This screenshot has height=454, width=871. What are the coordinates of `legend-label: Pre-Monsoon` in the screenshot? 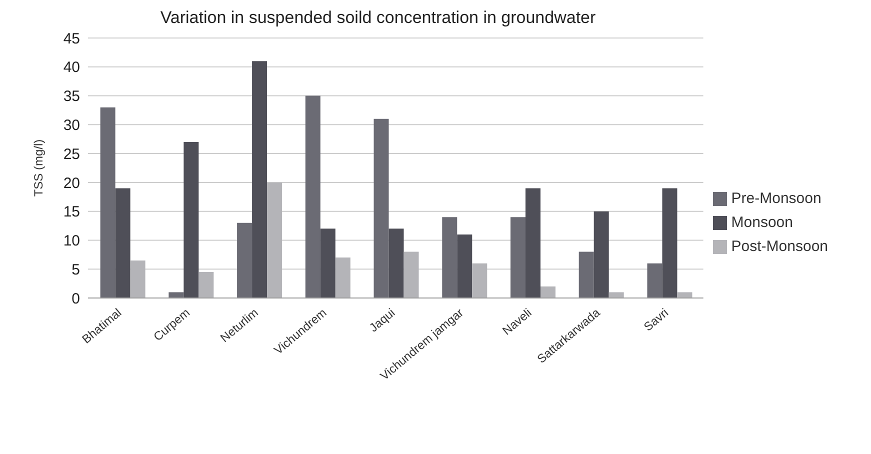 It's located at (776, 198).